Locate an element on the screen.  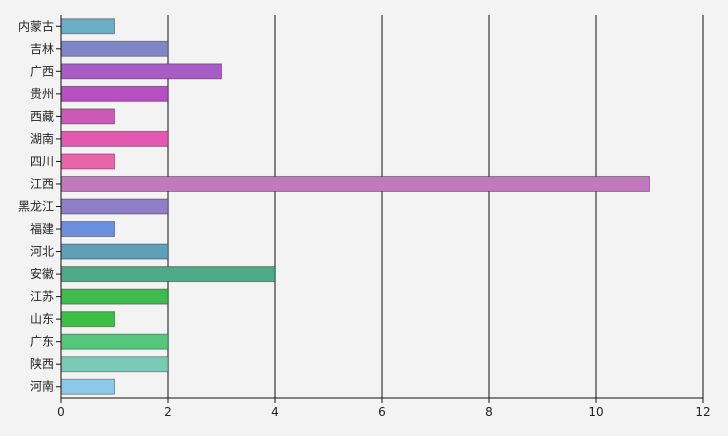
category-label: 山东 is located at coordinates (42, 319).